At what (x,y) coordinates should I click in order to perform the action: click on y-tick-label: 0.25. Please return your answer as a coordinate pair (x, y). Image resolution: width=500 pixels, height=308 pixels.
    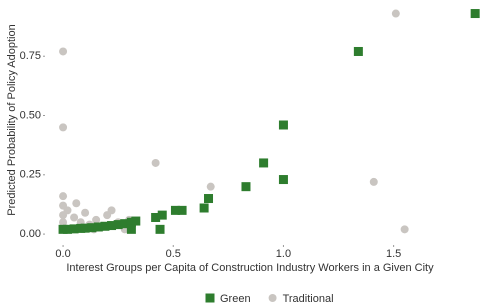
    Looking at the image, I should click on (30, 175).